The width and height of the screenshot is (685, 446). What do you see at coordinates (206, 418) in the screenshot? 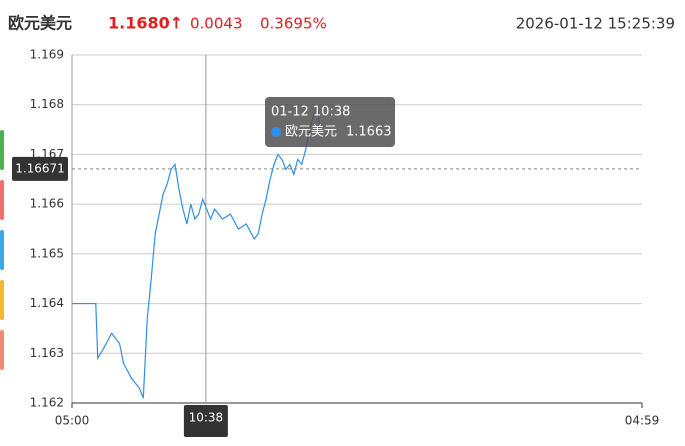
I see `crosshair-x-label: 10:38` at bounding box center [206, 418].